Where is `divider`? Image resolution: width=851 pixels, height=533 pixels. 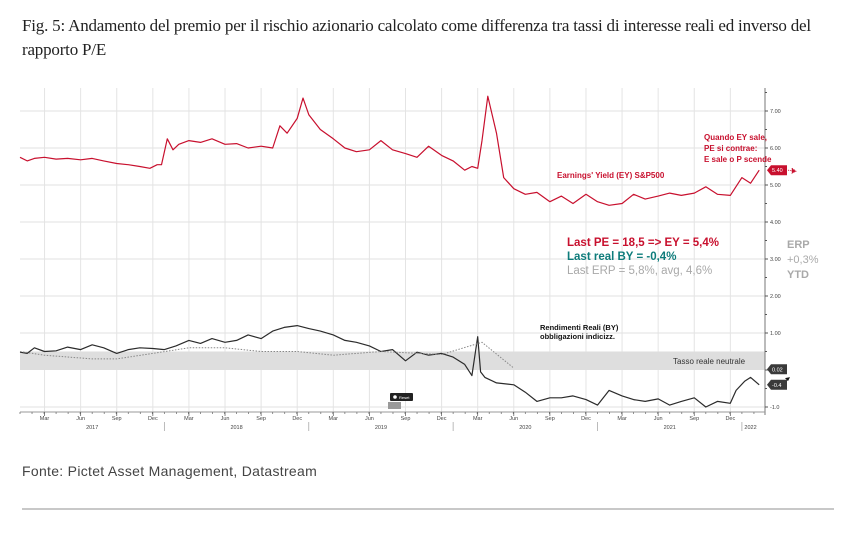 divider is located at coordinates (428, 509).